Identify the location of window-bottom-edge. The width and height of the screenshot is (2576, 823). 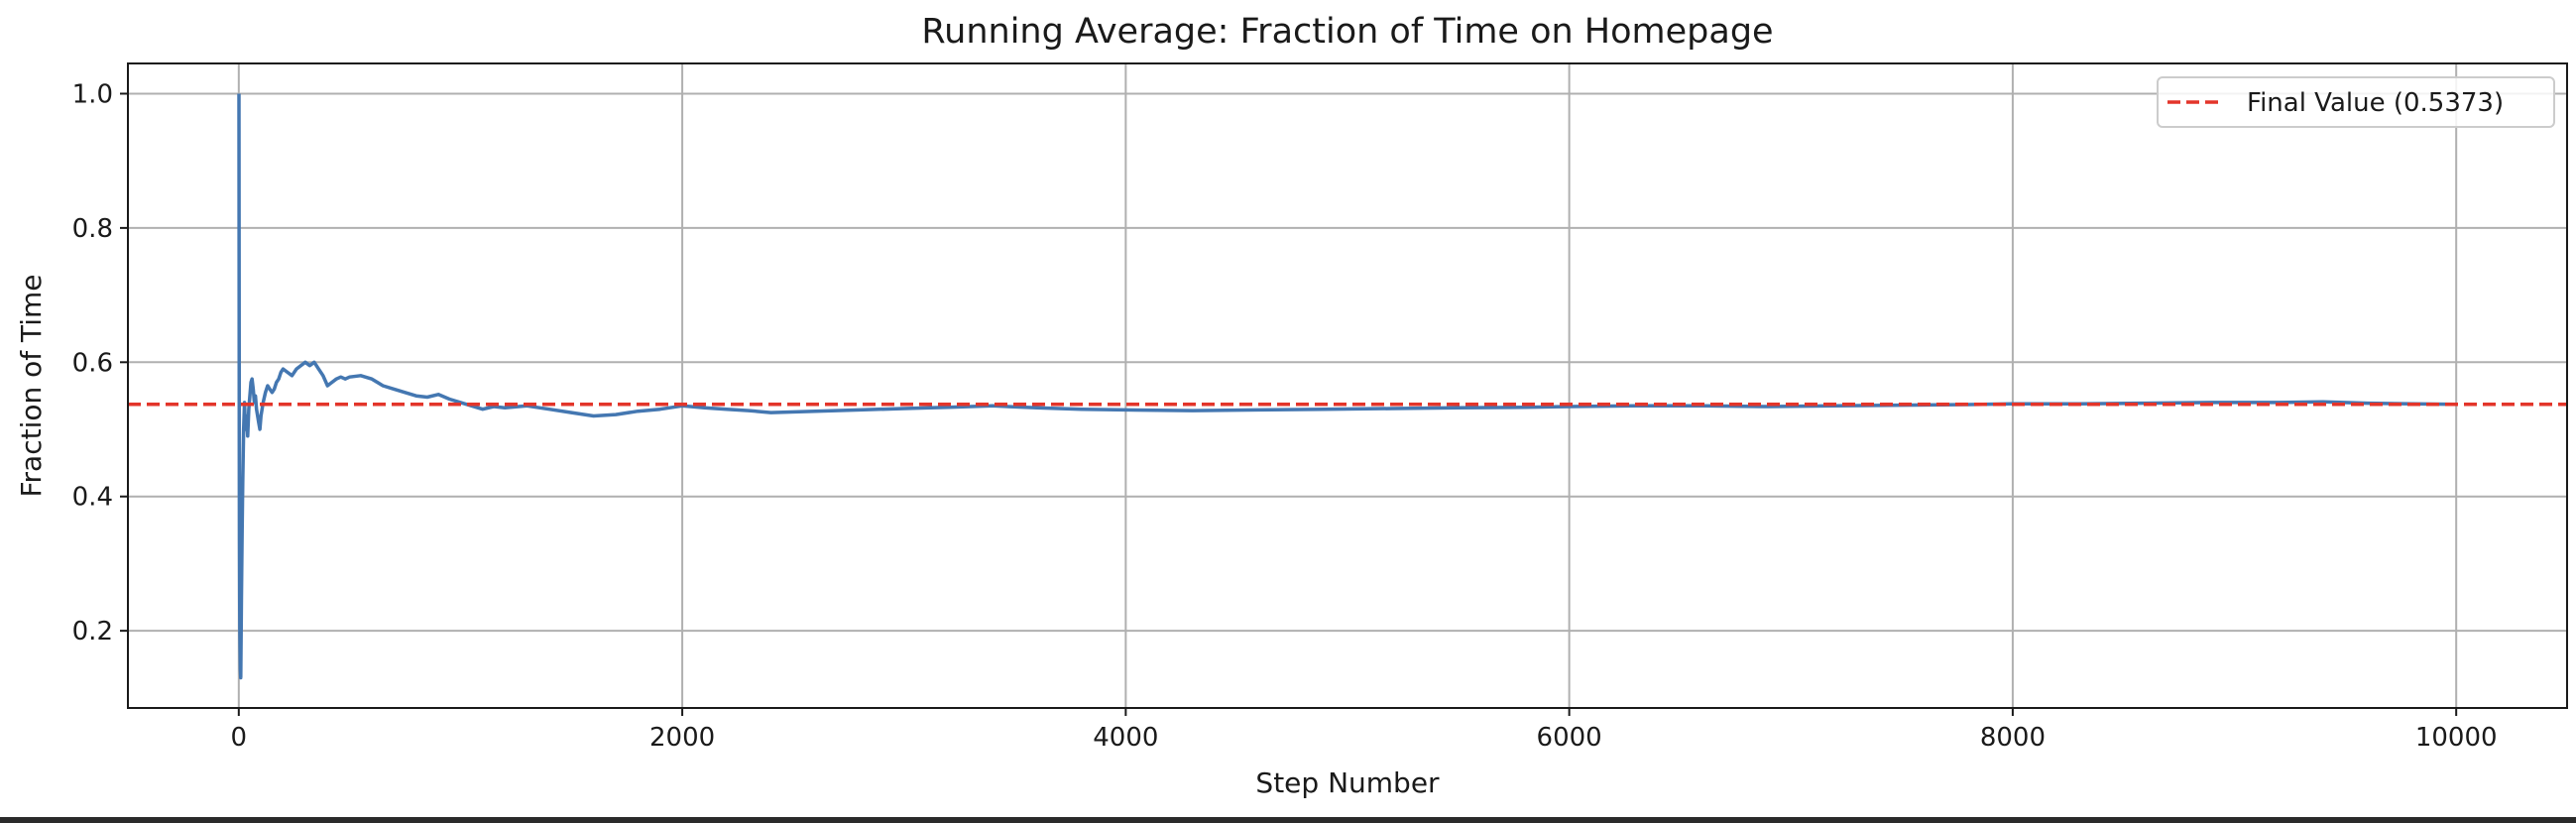
(1288, 820).